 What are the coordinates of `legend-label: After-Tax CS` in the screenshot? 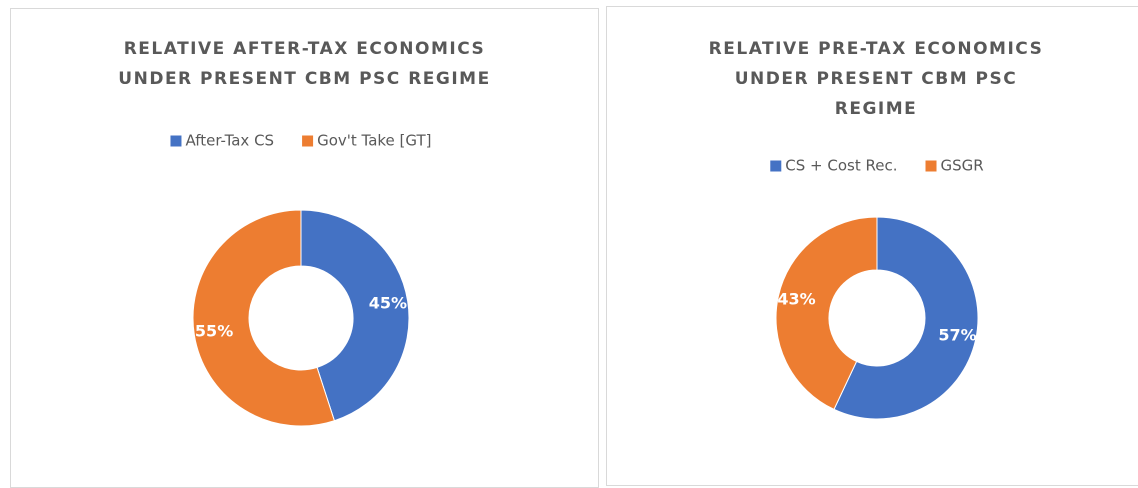 It's located at (229, 141).